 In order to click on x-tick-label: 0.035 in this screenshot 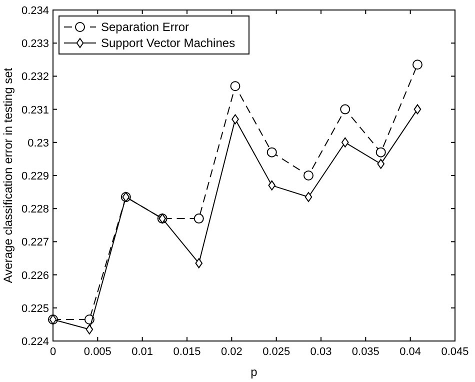, I will do `click(366, 352)`.